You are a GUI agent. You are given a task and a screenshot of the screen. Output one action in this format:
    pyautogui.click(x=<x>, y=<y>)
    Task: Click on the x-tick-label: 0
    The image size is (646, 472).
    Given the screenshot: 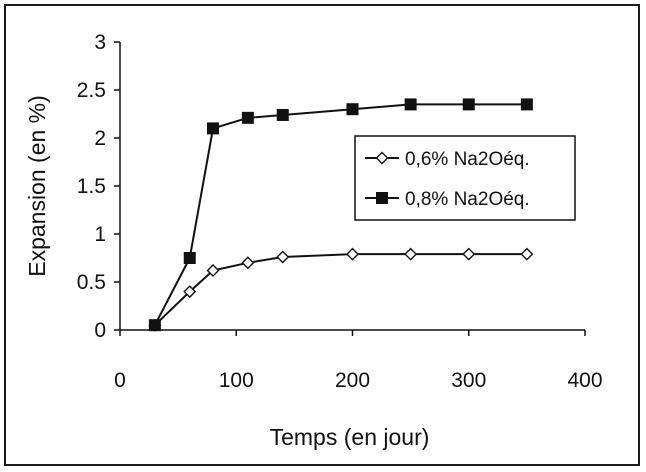 What is the action you would take?
    pyautogui.click(x=120, y=380)
    